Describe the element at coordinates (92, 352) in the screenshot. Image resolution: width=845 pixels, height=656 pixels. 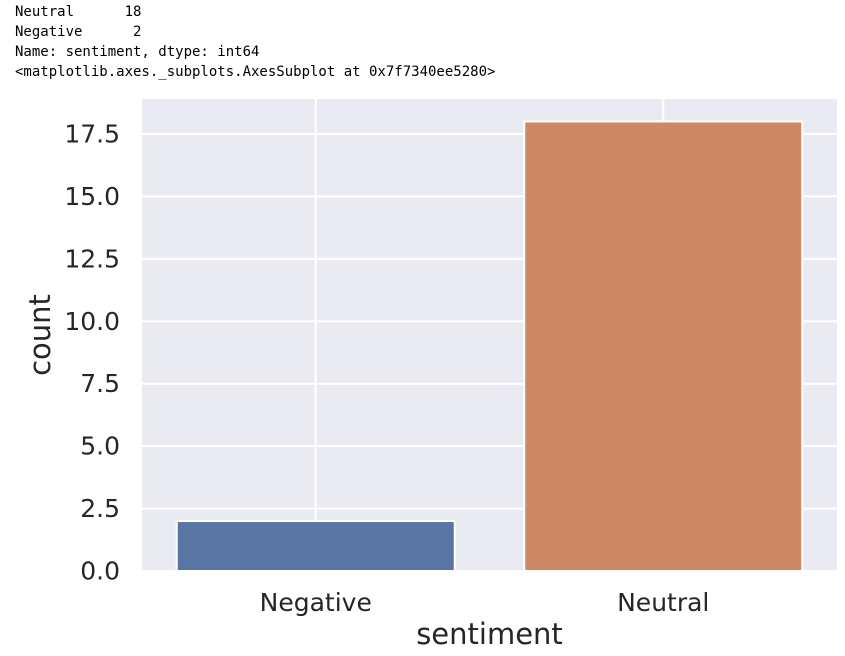
I see `y-tick-labels: 0.0 2.5 5.0 7.5 10.0 12.5 15.0 17.5` at that location.